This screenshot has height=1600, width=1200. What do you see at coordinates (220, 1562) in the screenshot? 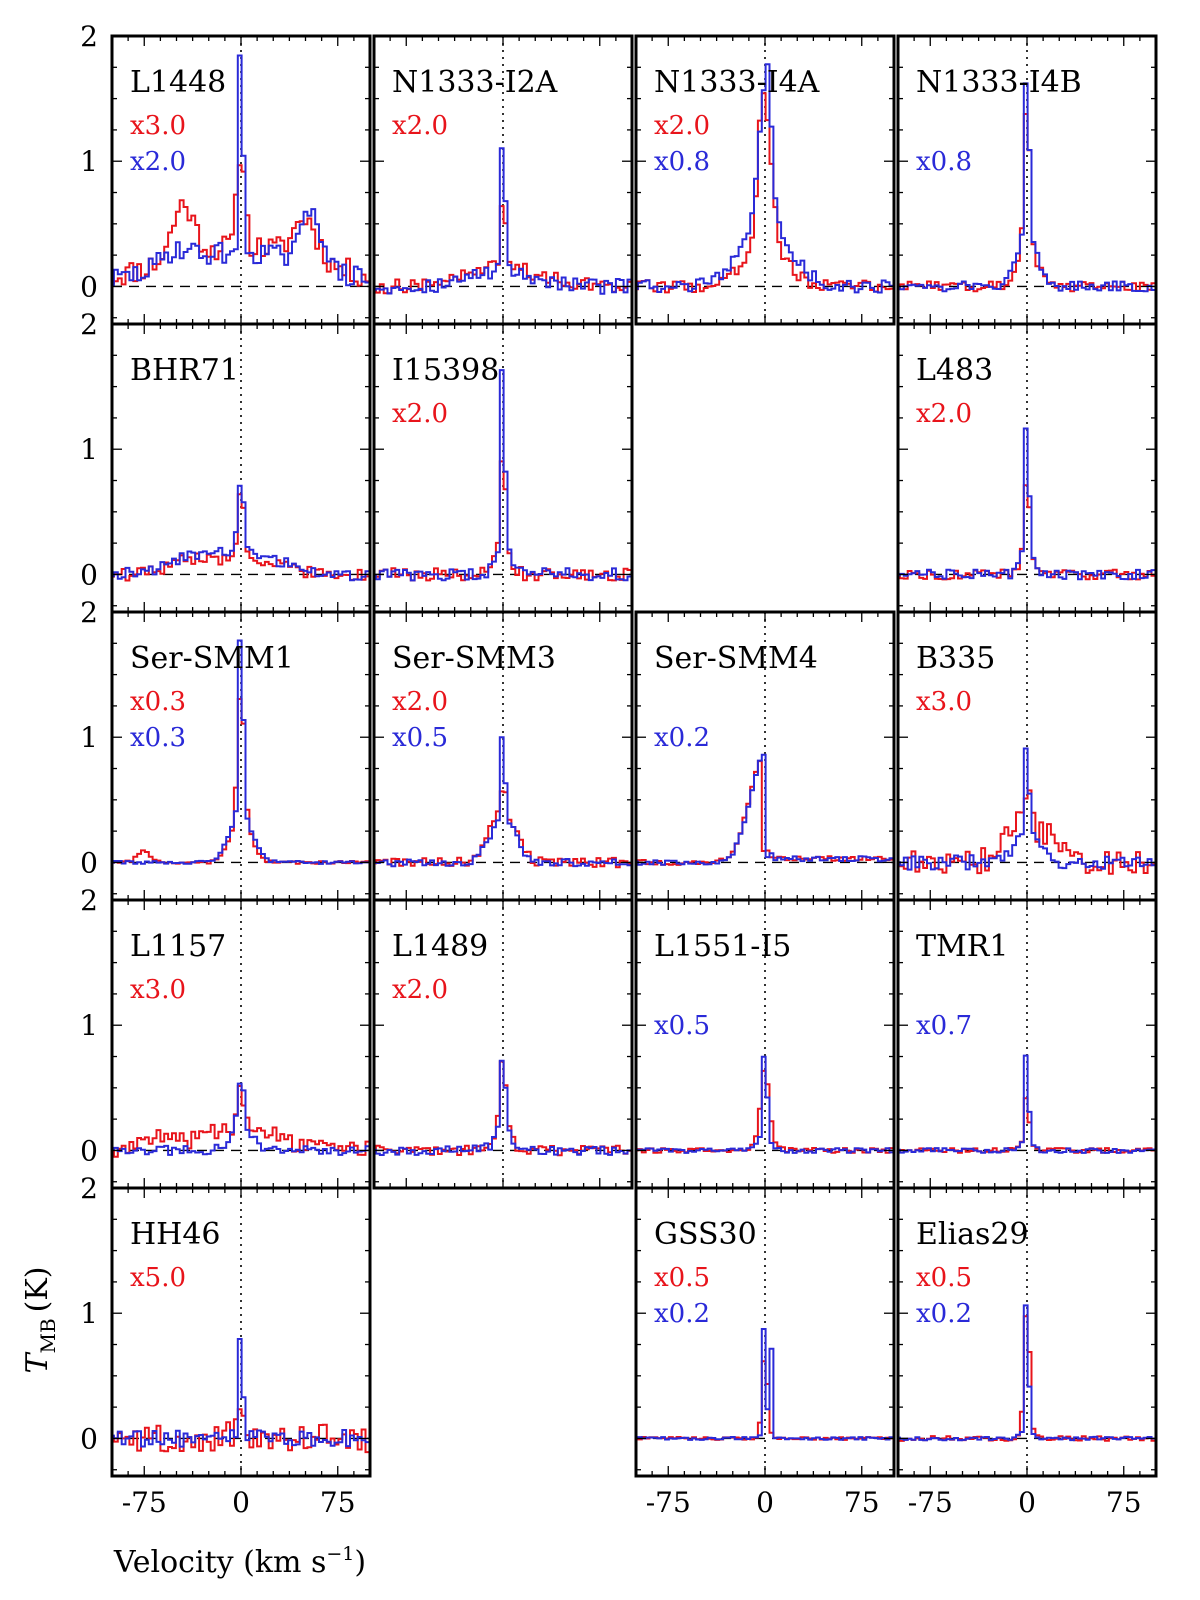
I see `x-label-text: Velocity (km s` at bounding box center [220, 1562].